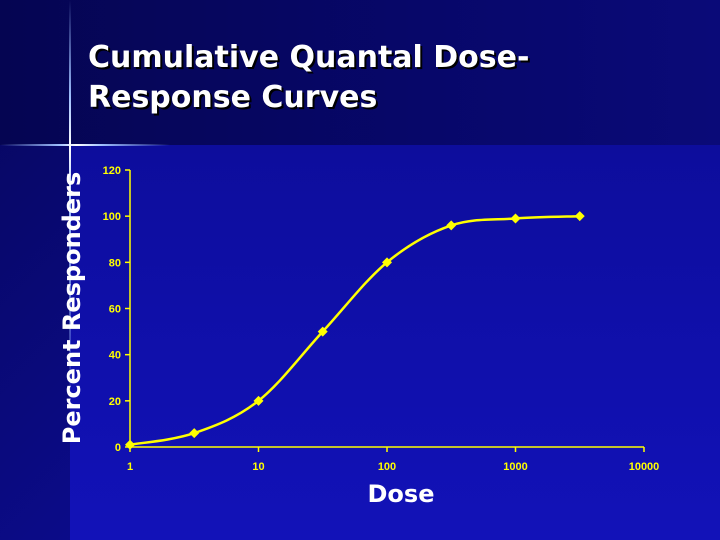 The width and height of the screenshot is (720, 540). I want to click on y-axis-title: Percent Responders, so click(72, 308).